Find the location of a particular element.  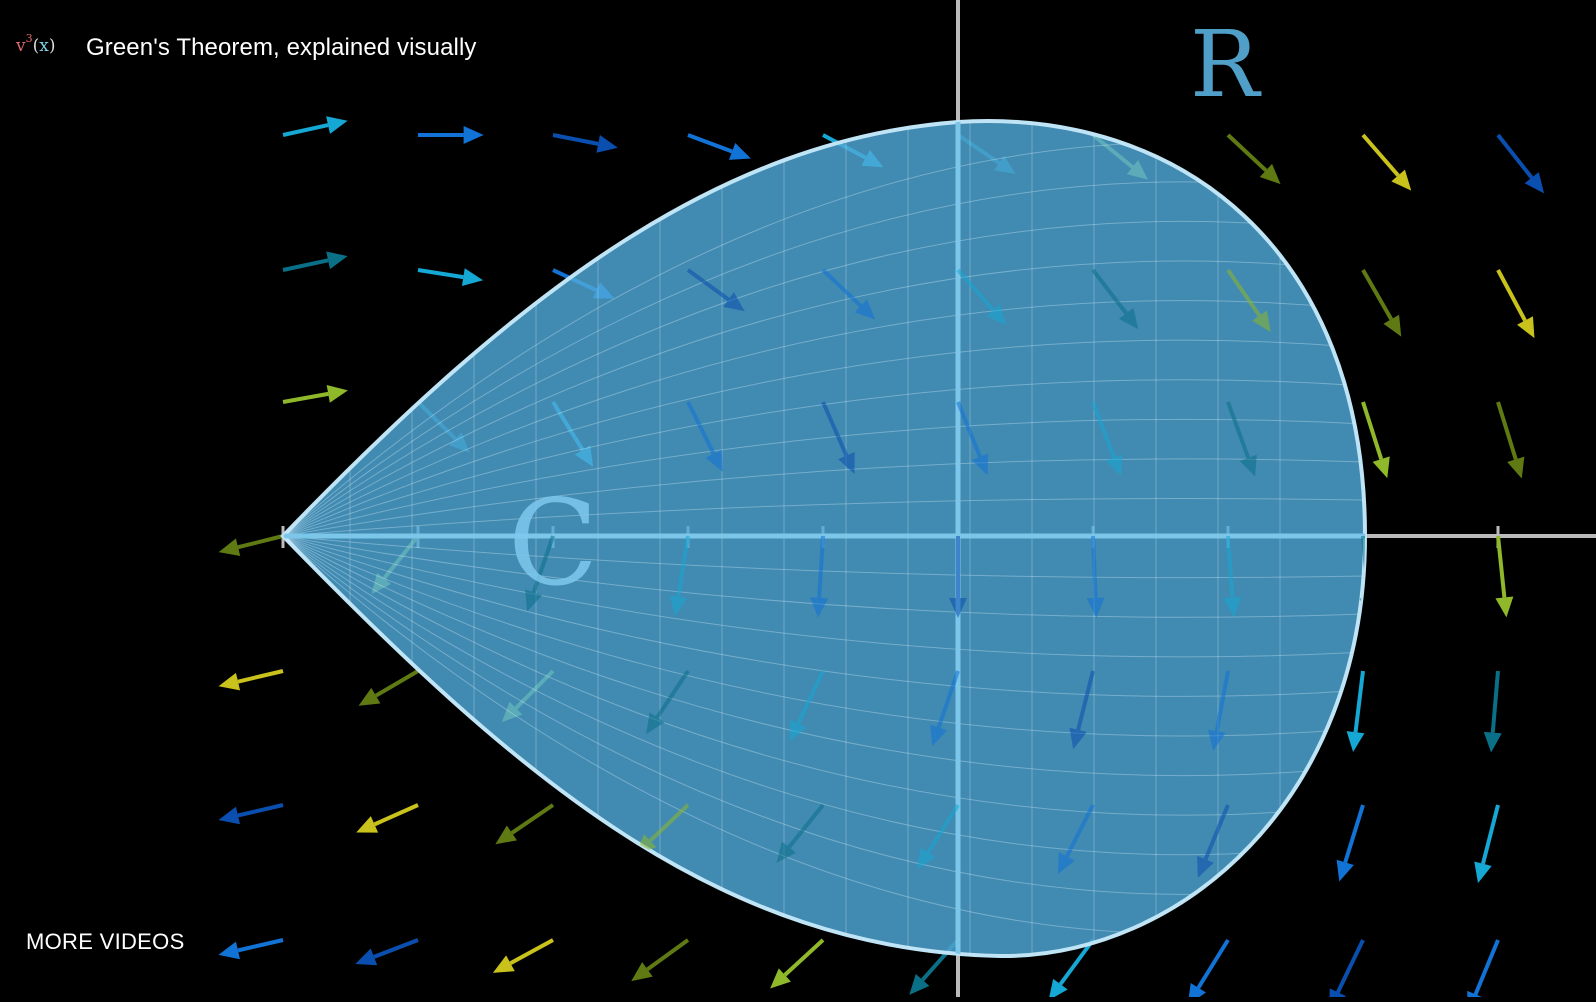

logo-argument: x is located at coordinates (44, 46).